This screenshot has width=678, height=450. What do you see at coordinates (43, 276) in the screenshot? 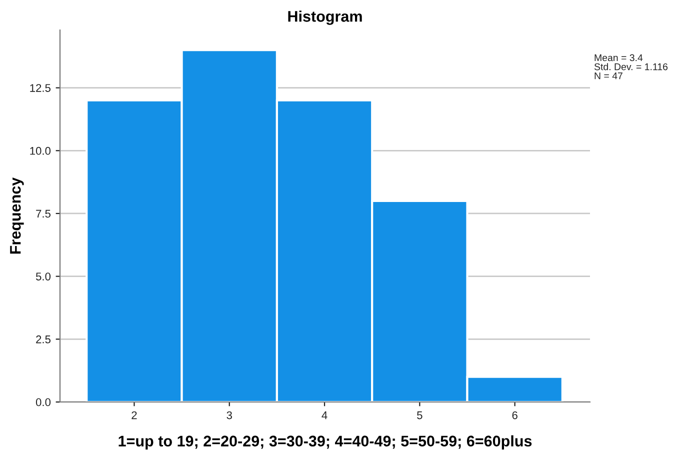
I see `y-tick-label: 5.0` at bounding box center [43, 276].